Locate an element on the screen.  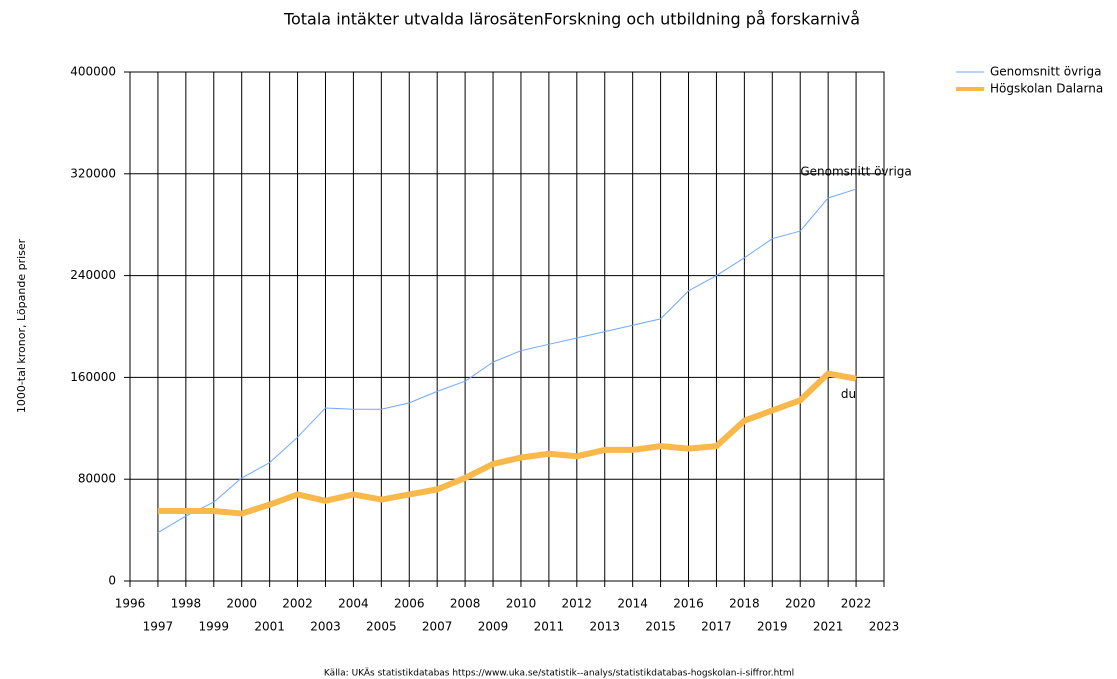
x-tick-label: 2018 is located at coordinates (744, 604).